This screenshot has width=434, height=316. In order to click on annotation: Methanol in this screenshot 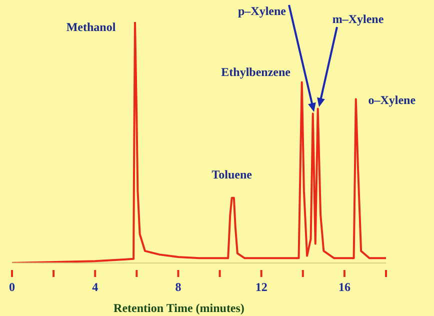, I will do `click(91, 27)`.